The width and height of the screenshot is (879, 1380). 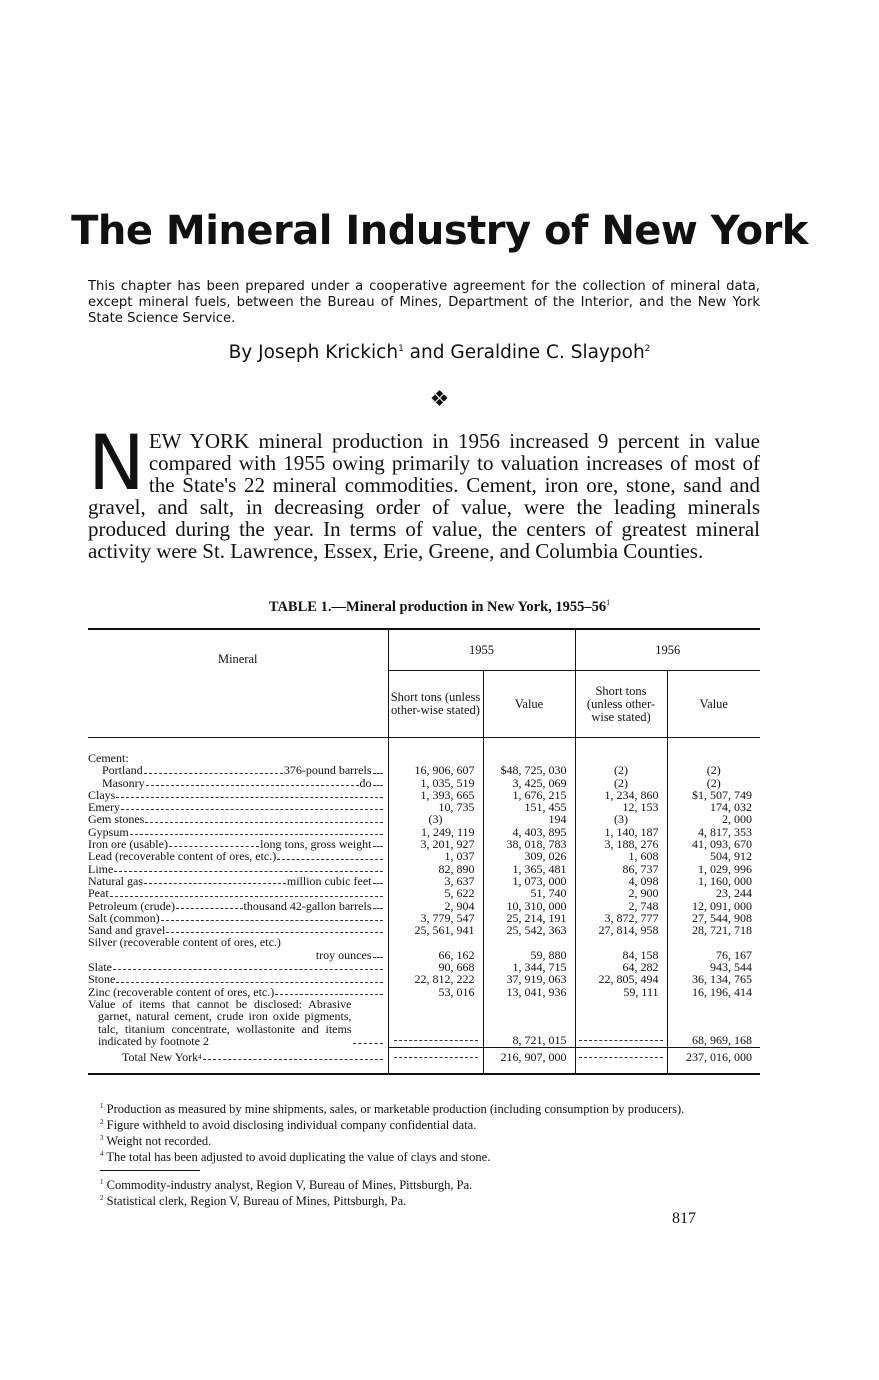 I want to click on ornament-icon: ❖, so click(x=439, y=398).